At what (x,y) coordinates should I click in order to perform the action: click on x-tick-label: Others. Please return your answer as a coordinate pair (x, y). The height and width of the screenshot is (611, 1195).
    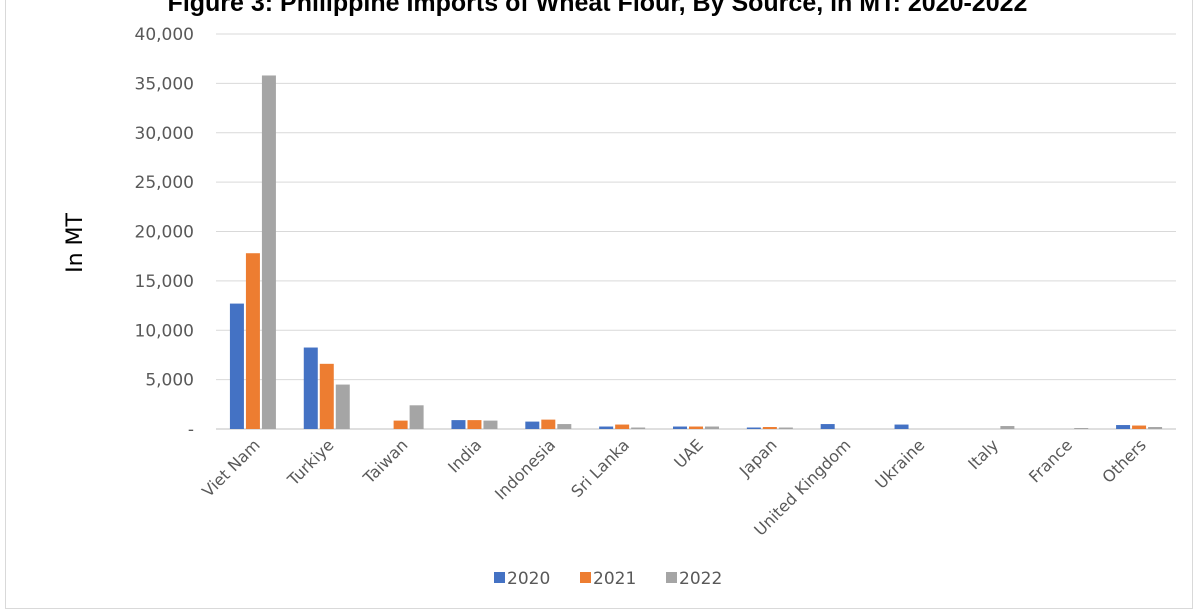
    Looking at the image, I should click on (1123, 460).